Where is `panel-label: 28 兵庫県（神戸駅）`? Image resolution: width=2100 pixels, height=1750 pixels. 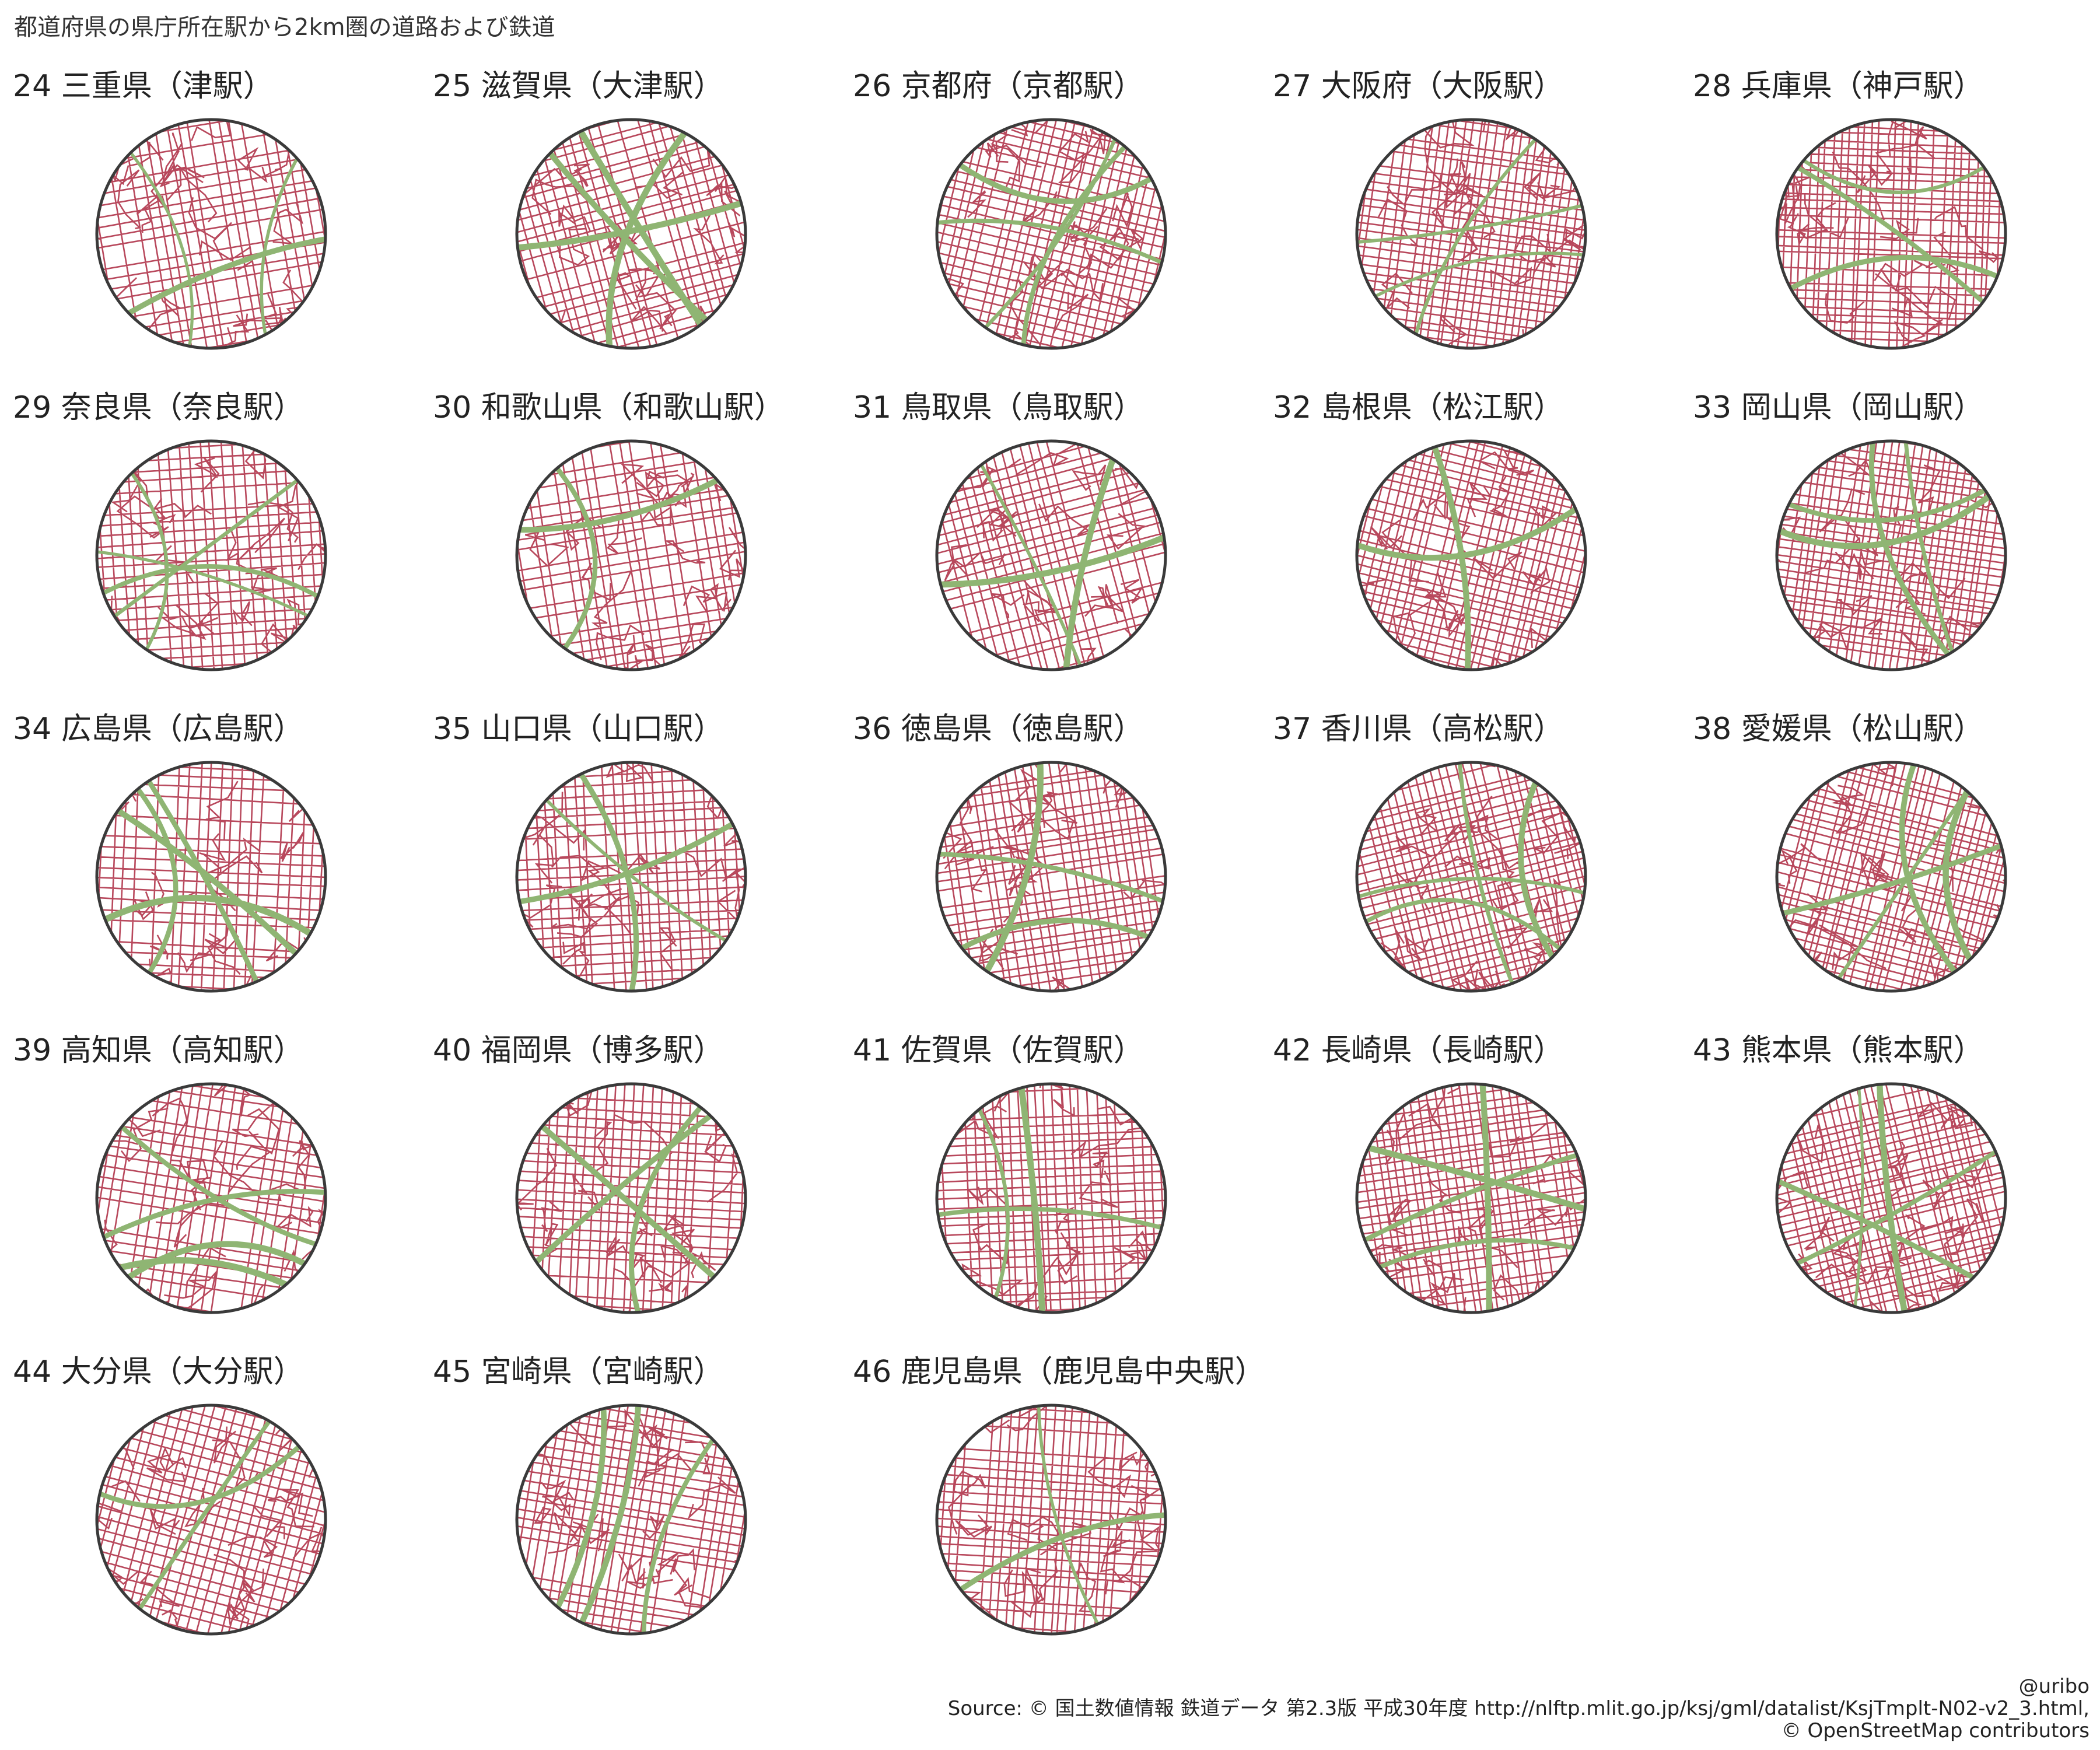
panel-label: 28 兵庫県（神戸駅） is located at coordinates (1838, 86).